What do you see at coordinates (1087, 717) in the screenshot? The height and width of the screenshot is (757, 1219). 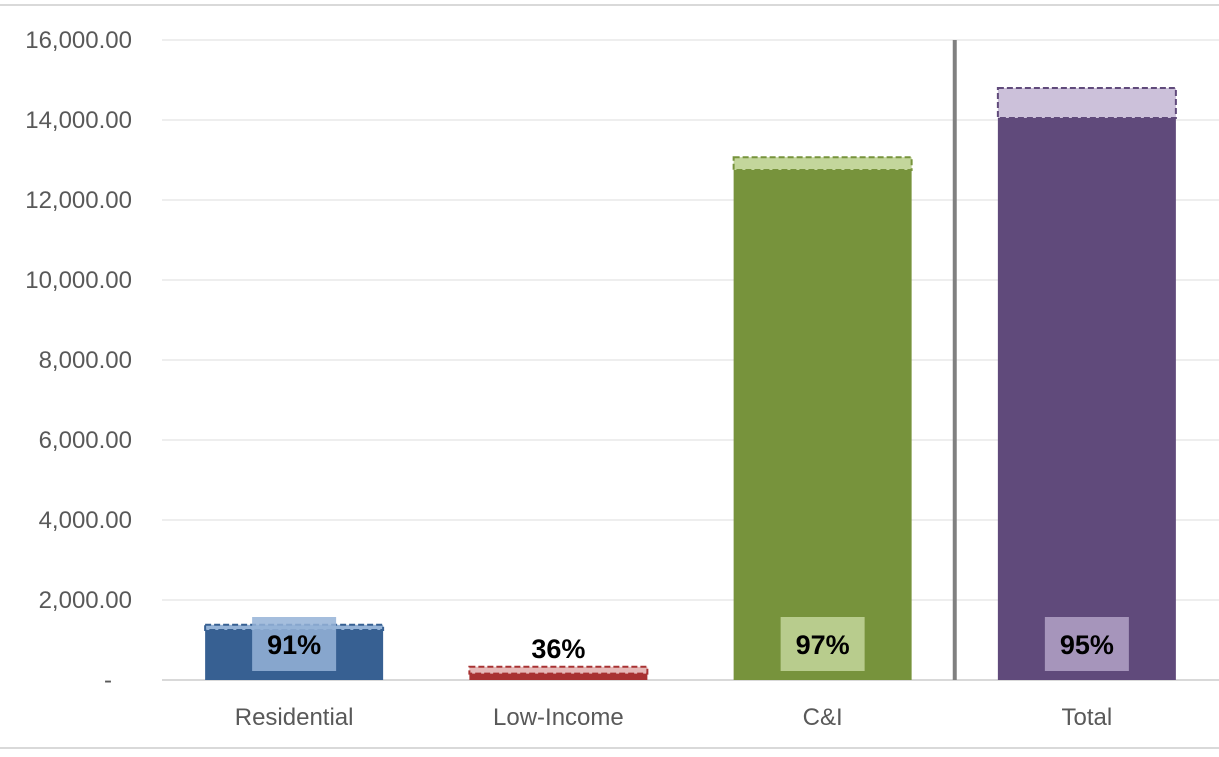 I see `x-category-label: Total` at bounding box center [1087, 717].